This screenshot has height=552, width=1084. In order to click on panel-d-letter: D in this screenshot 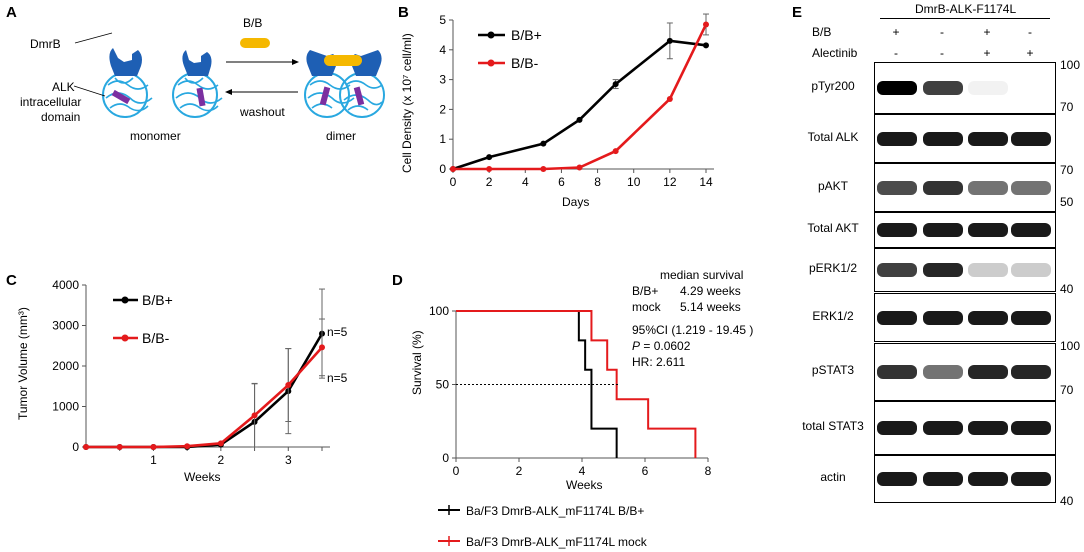, I will do `click(397, 280)`.